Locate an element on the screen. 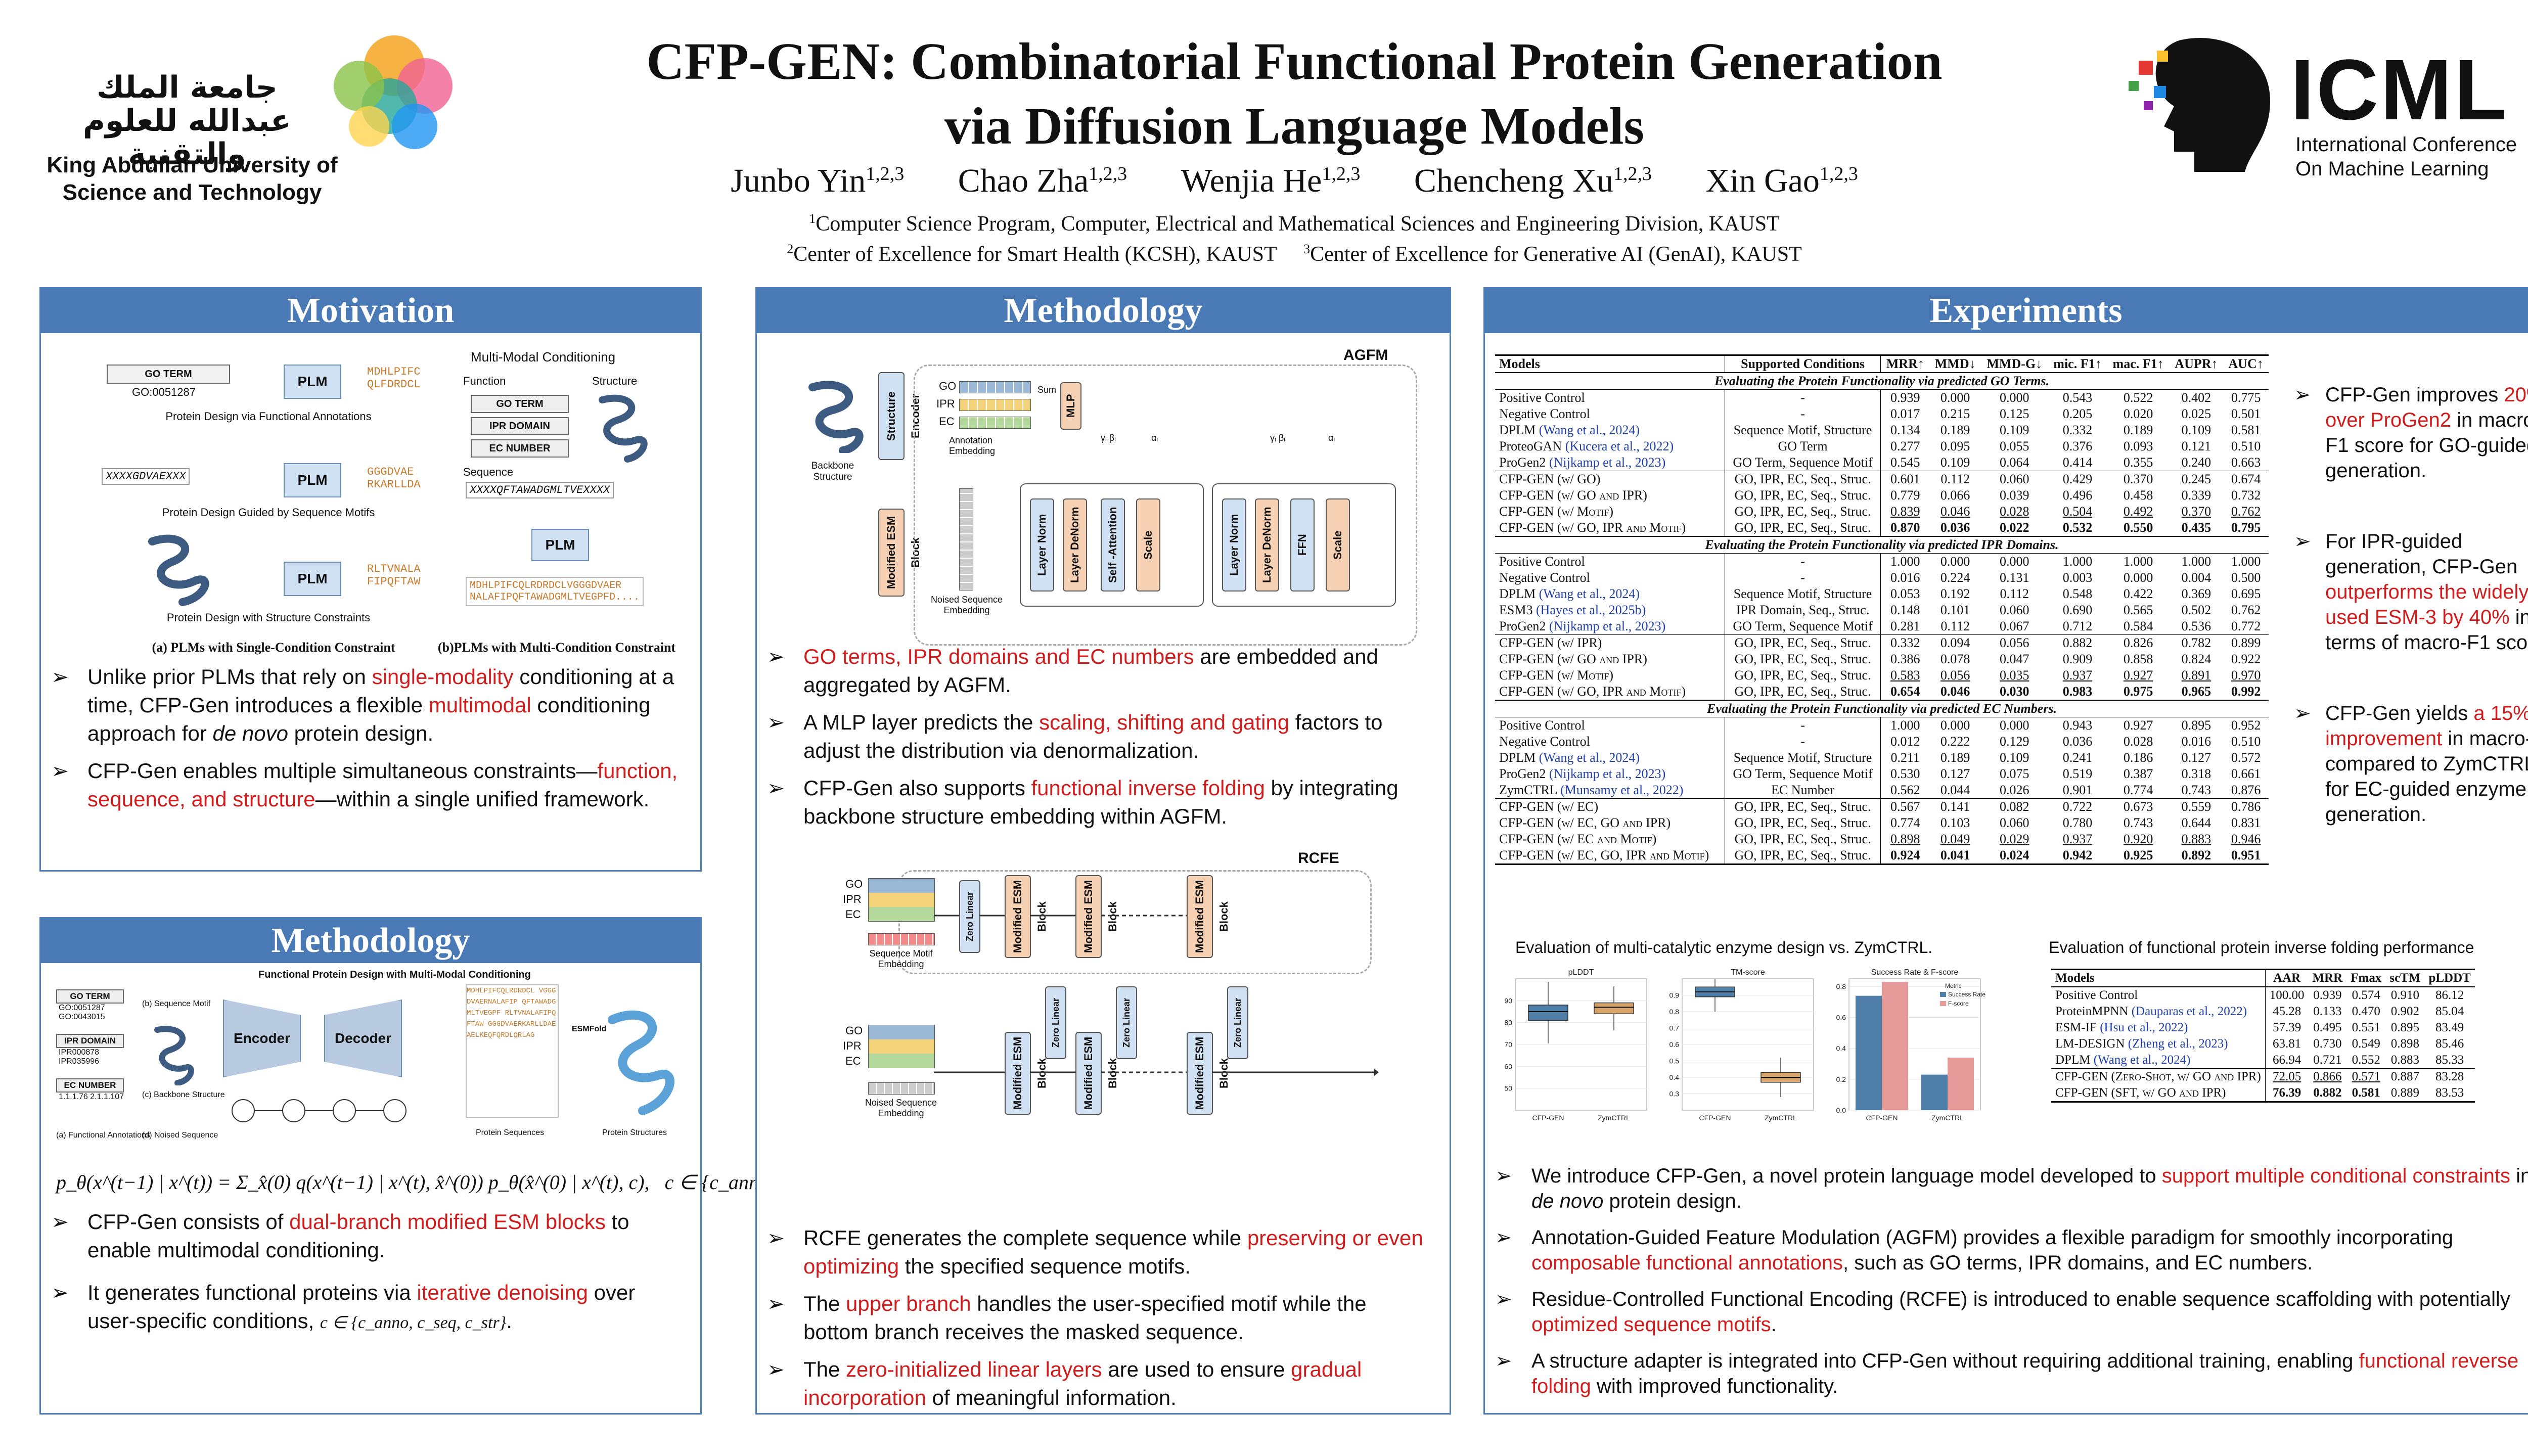 Image resolution: width=2528 pixels, height=1456 pixels. cell-value: 0.831 is located at coordinates (2246, 822).